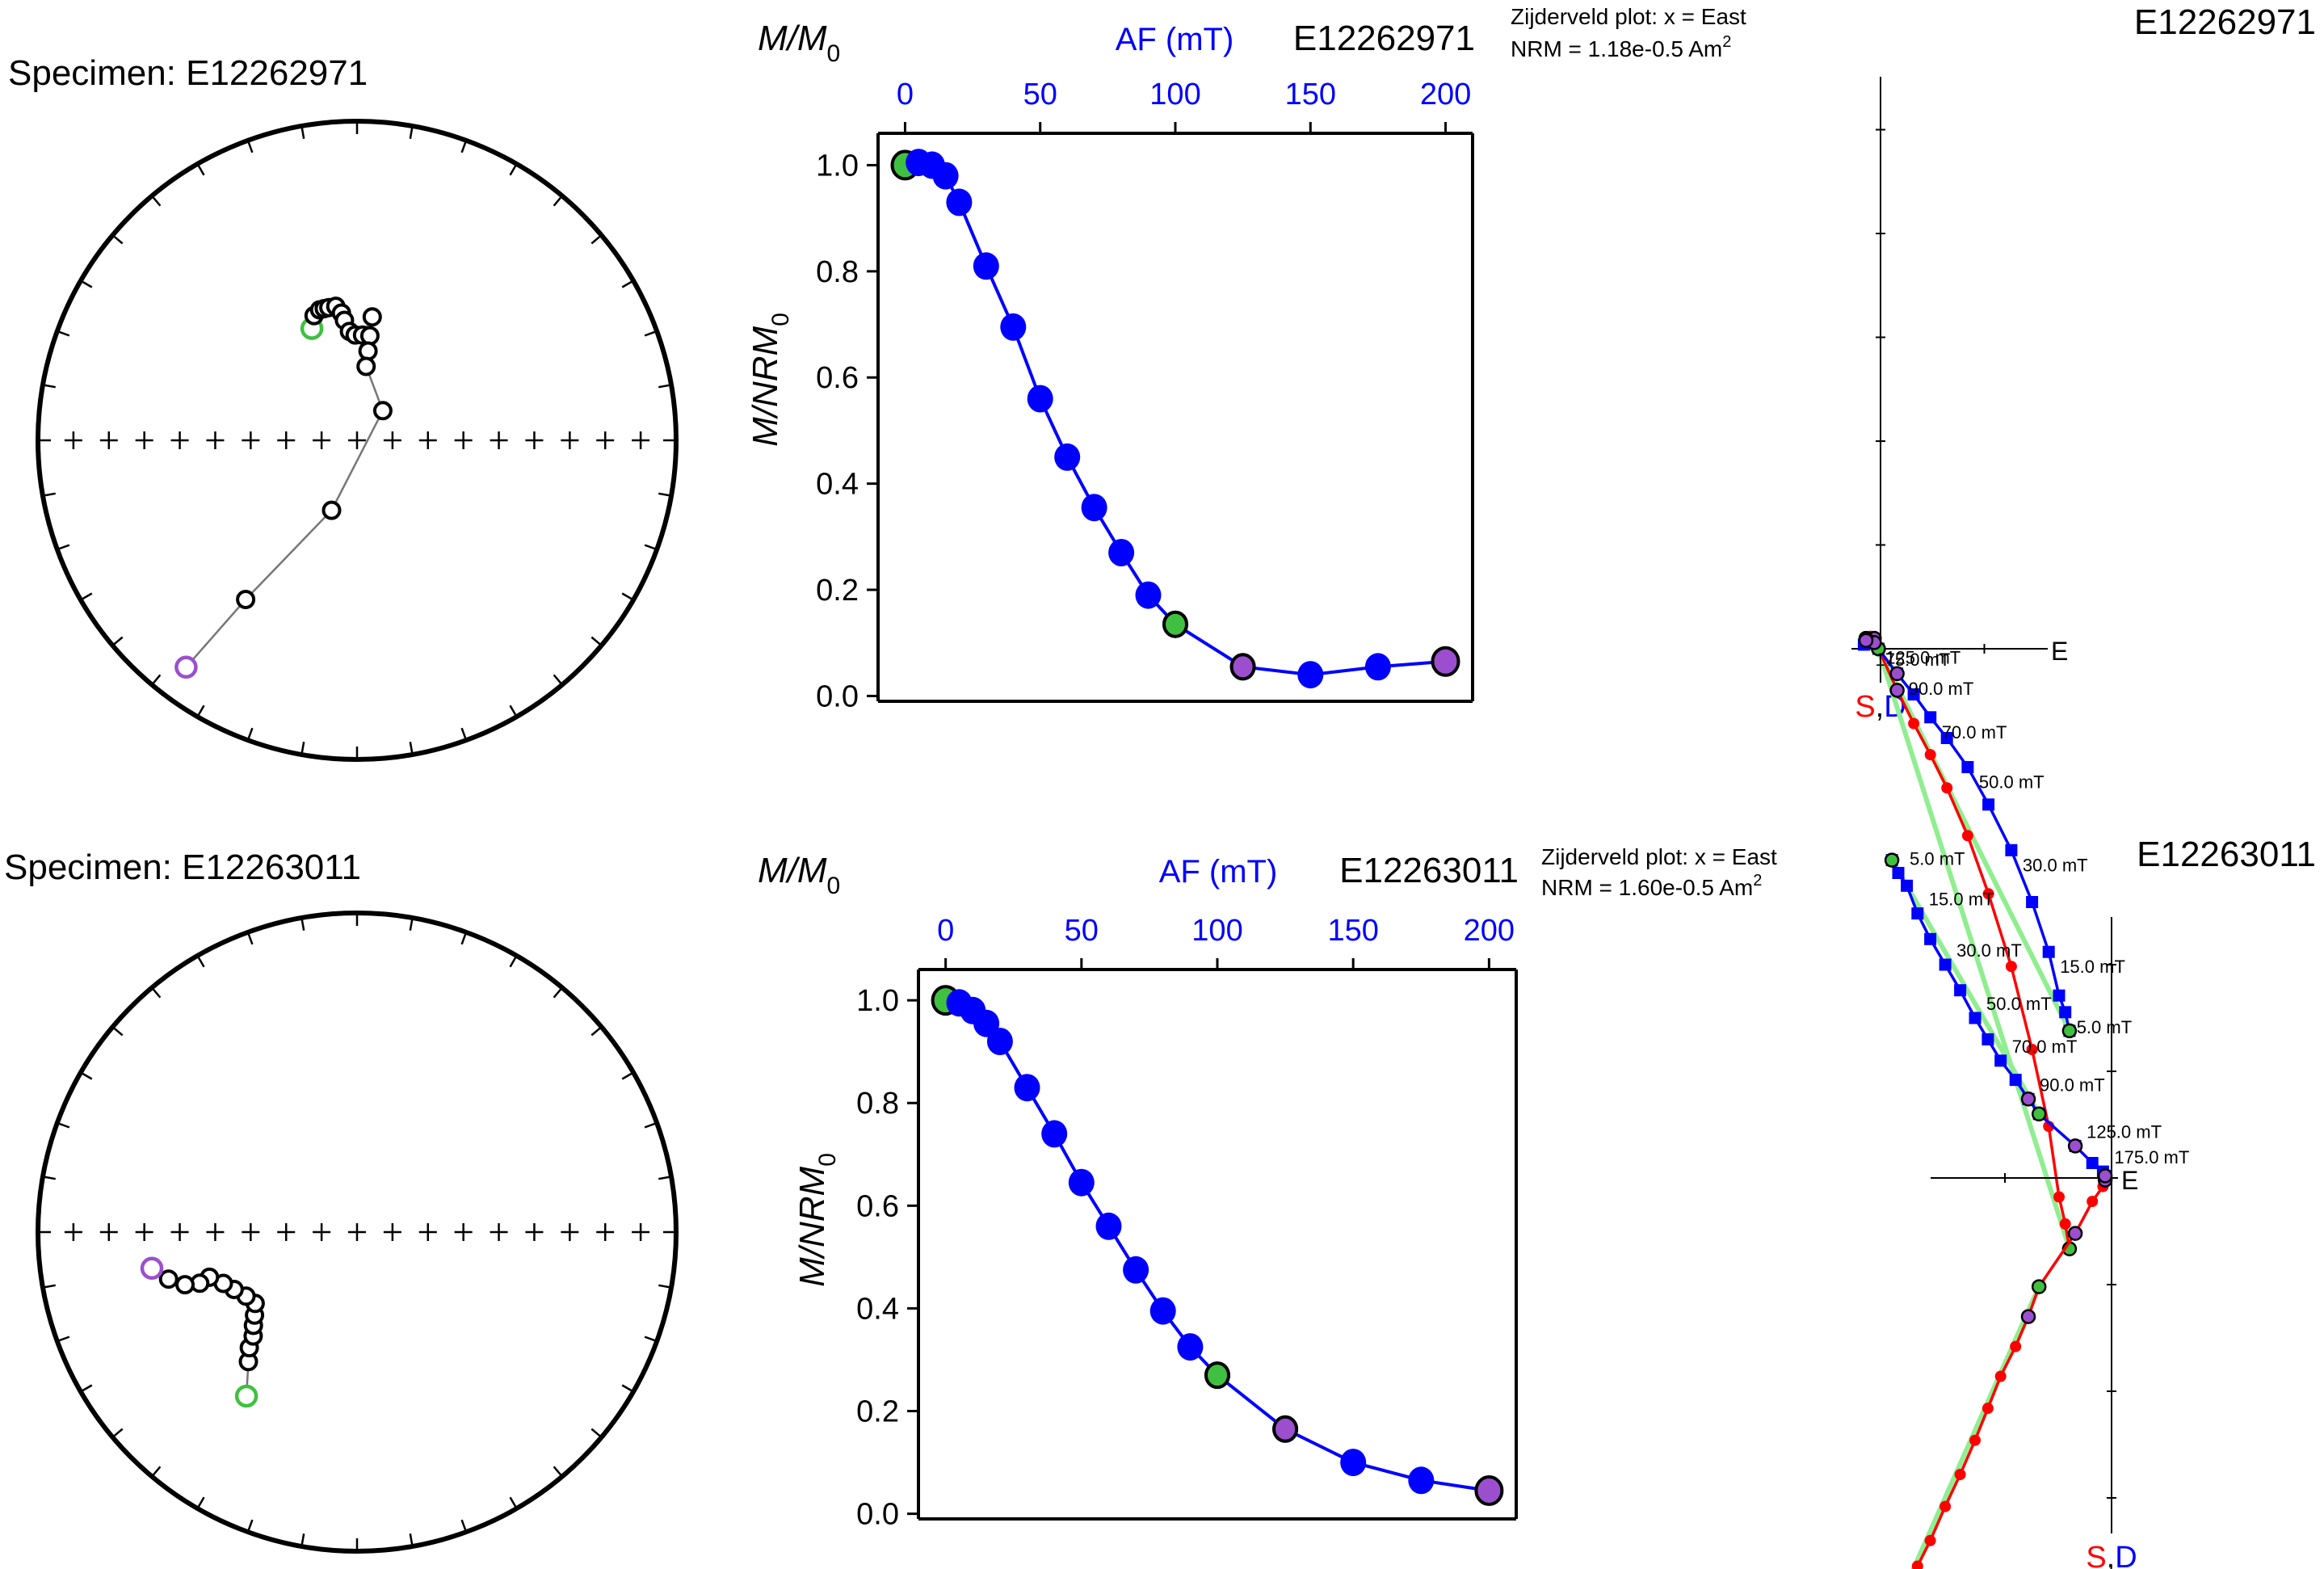 The image size is (2324, 1569). What do you see at coordinates (1923, 657) in the screenshot?
I see `zijderveld-step-label: 125.0 mT` at bounding box center [1923, 657].